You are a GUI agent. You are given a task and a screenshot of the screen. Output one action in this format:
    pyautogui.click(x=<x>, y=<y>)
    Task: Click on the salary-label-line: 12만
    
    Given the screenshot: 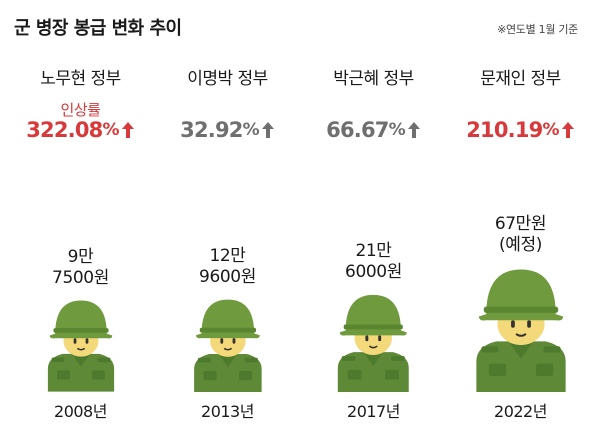 What is the action you would take?
    pyautogui.click(x=227, y=255)
    